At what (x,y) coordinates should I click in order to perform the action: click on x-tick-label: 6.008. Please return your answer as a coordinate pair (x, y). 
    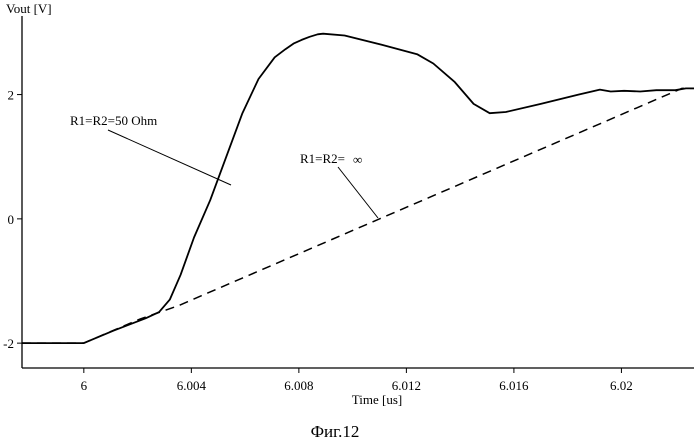
    Looking at the image, I should click on (298, 385).